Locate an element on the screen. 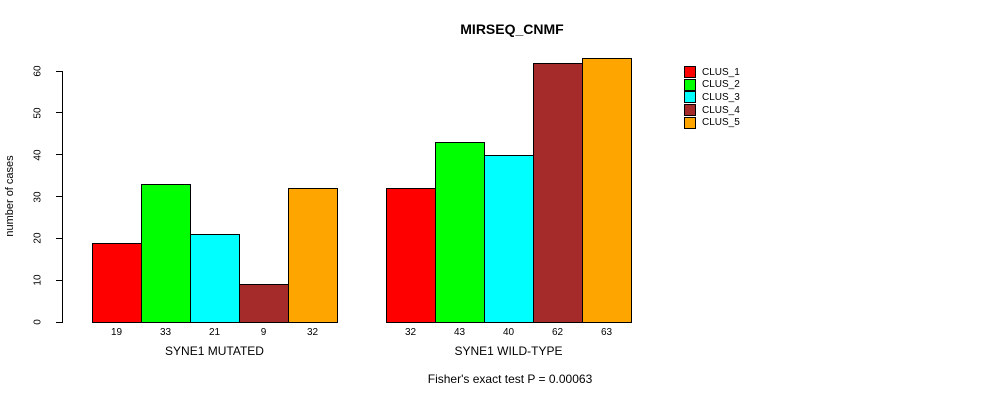 This screenshot has width=990, height=400. group-label-syne1-wild-type: SYNE1 WILD-TYPE is located at coordinates (508, 351).